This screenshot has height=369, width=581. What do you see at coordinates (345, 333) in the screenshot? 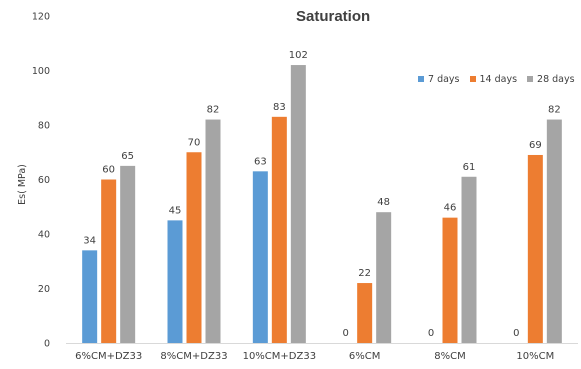
I see `data-label-7-days-3: 0` at bounding box center [345, 333].